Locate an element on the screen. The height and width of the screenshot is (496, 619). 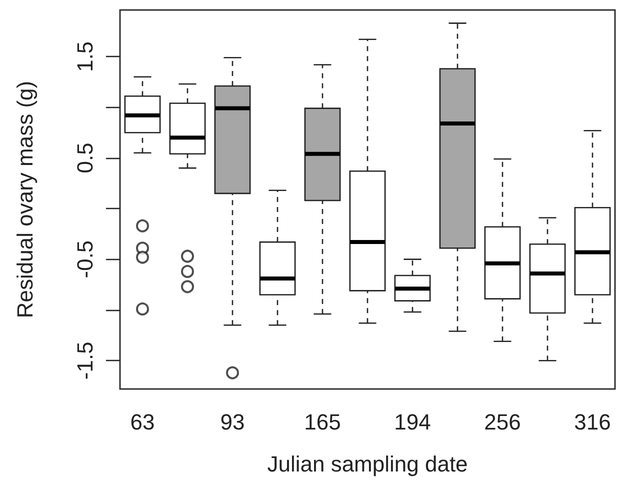
y-axis-title: Residual ovary mass (g) is located at coordinates (25, 199).